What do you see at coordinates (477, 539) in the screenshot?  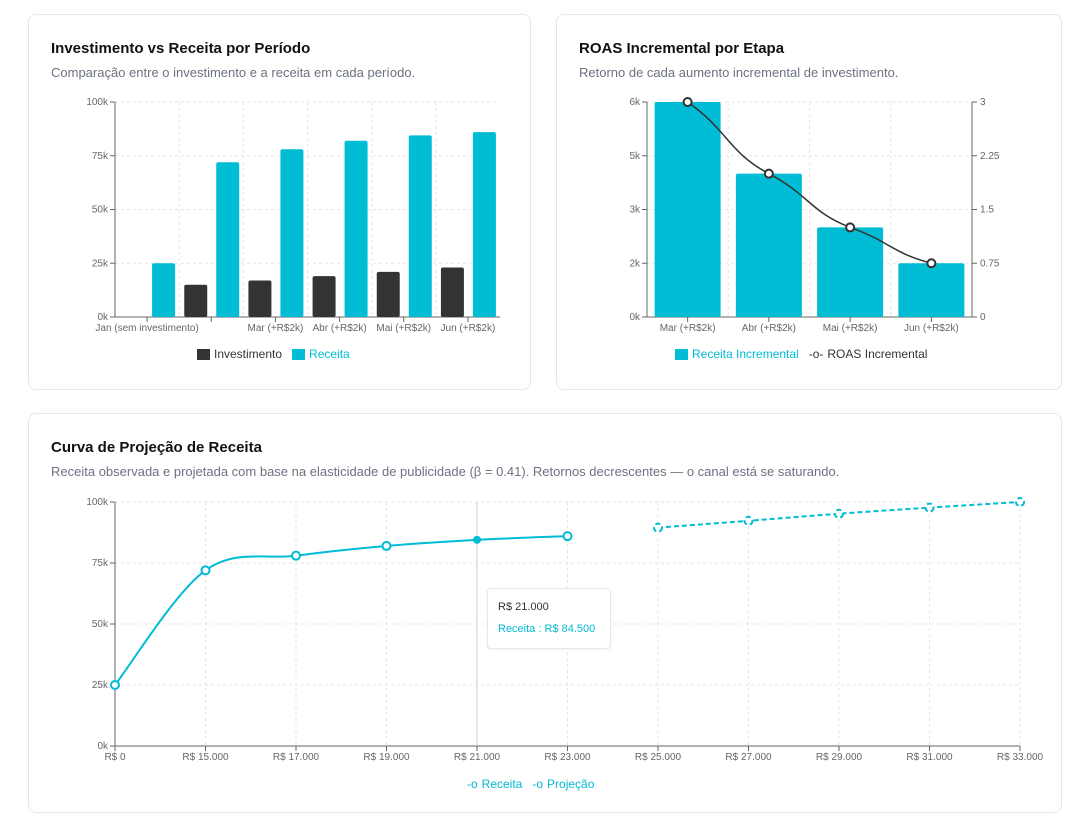 I see `active-point` at bounding box center [477, 539].